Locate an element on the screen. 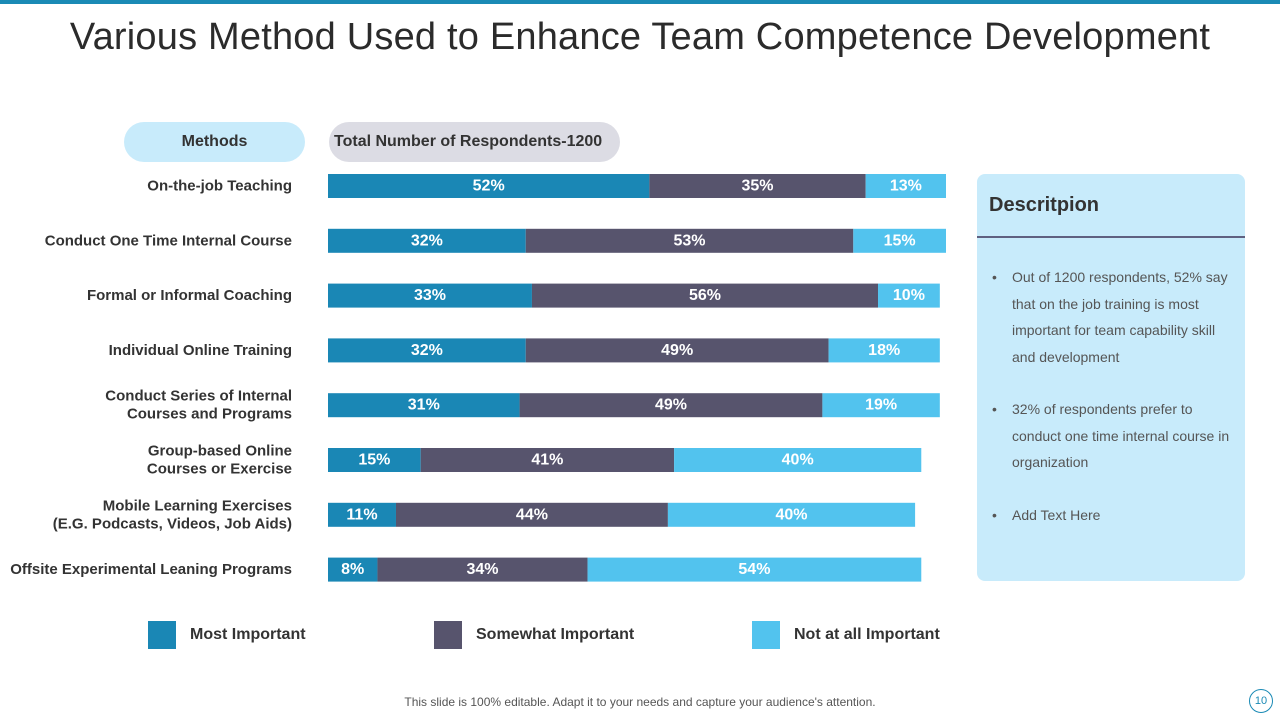  category-label: Conduct One Time Internal Course is located at coordinates (168, 240).